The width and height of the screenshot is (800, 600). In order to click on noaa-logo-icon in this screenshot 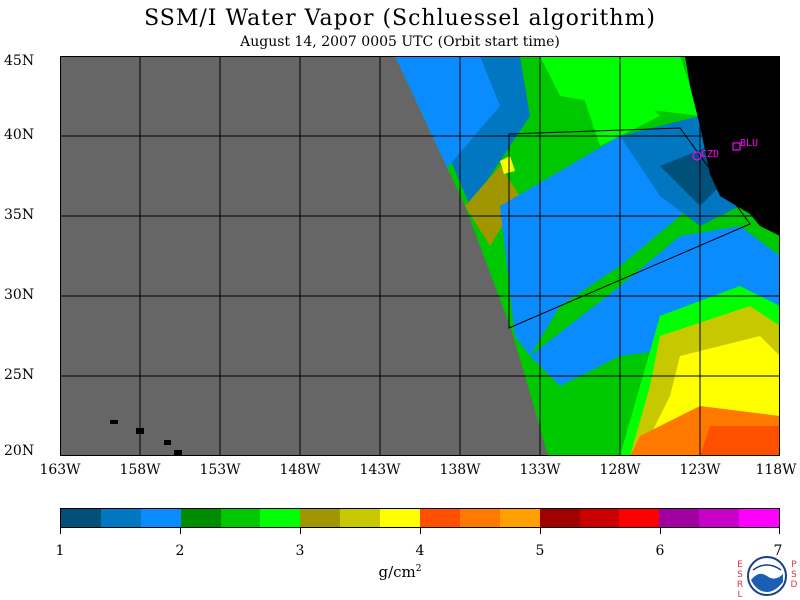, I will do `click(767, 576)`.